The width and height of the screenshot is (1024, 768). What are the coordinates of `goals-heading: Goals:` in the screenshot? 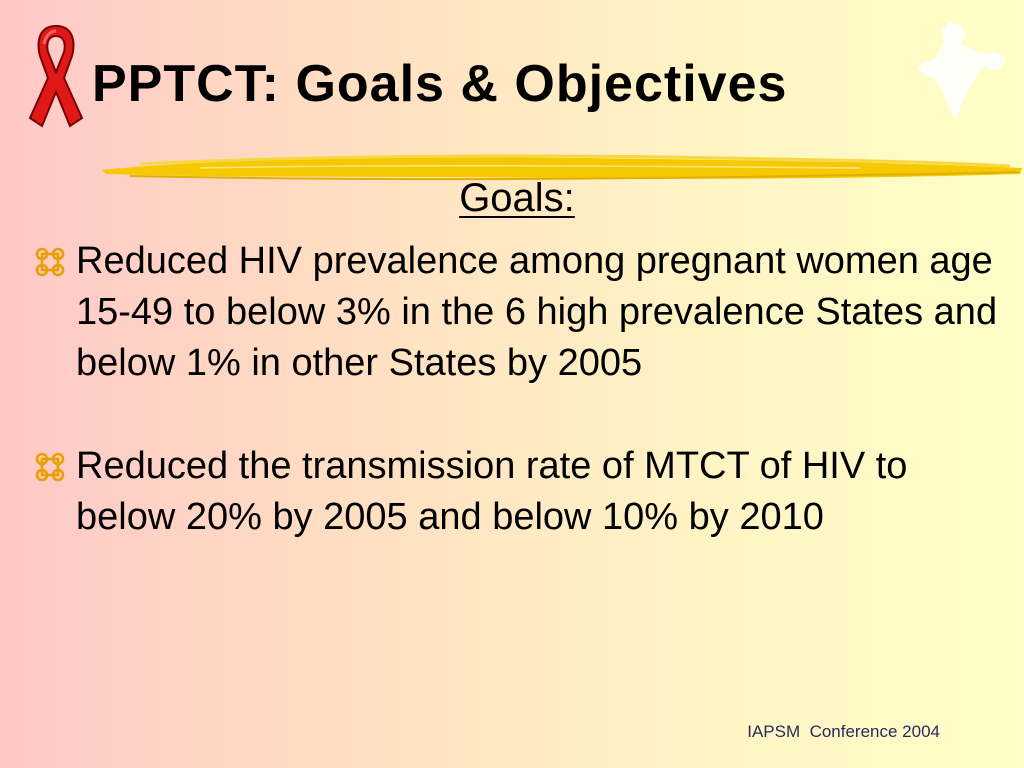 It's located at (512, 198).